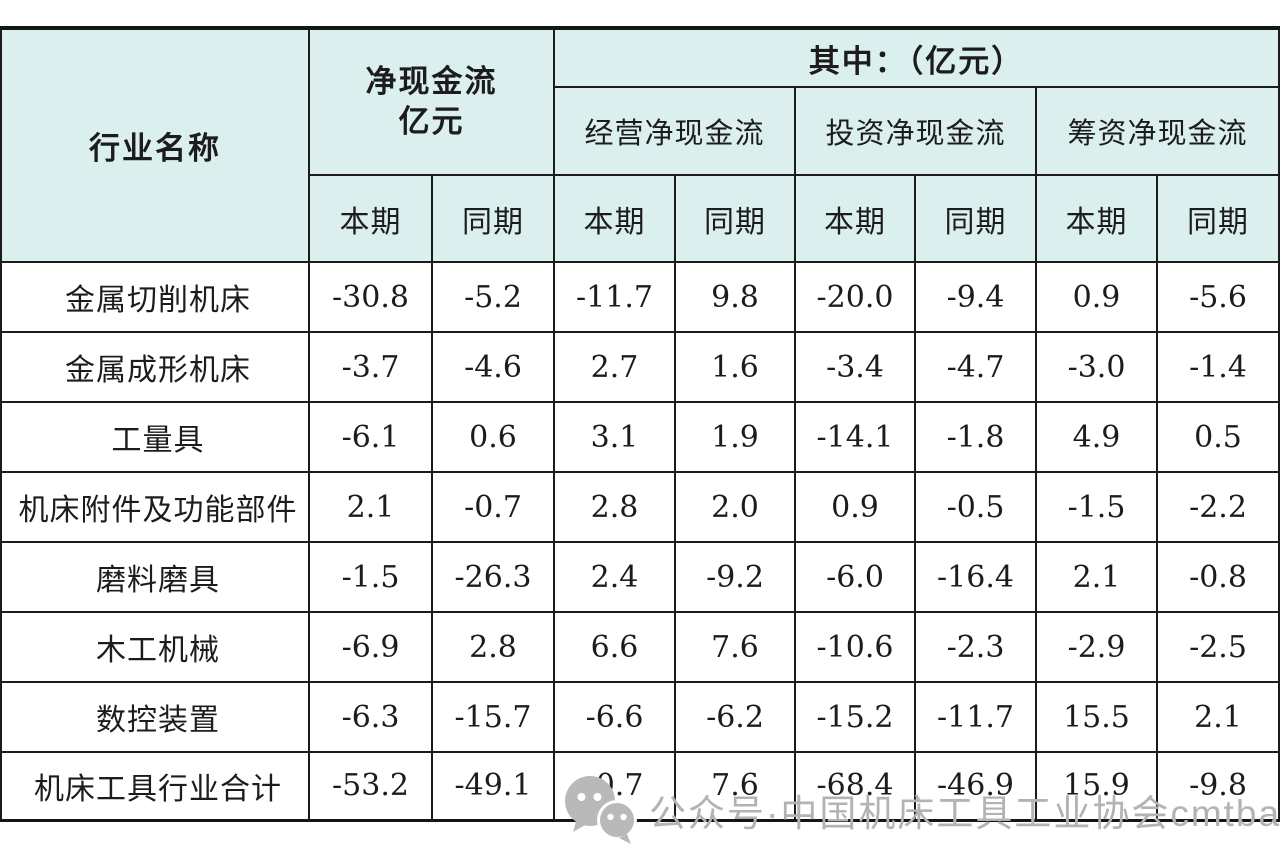  Describe the element at coordinates (975, 577) in the screenshot. I see `cell-value: -16.4` at that location.